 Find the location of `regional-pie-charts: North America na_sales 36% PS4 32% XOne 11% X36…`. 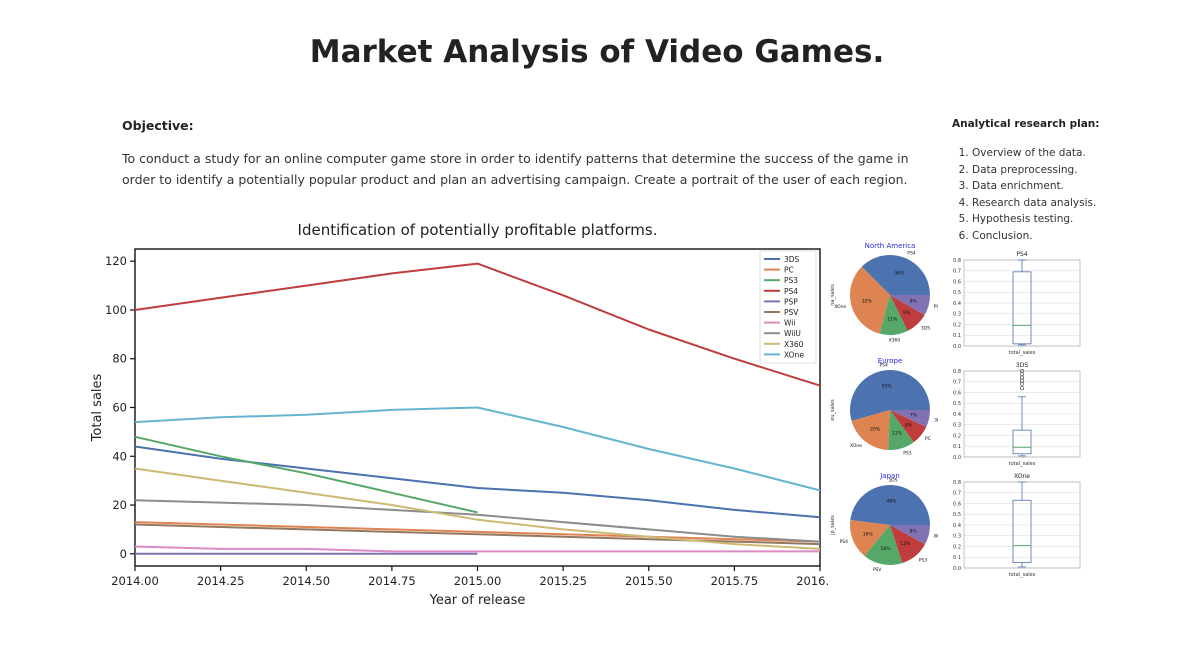

regional-pie-charts: North America na_sales 36% PS4 32% XOne 11% X36… is located at coordinates (884, 407).